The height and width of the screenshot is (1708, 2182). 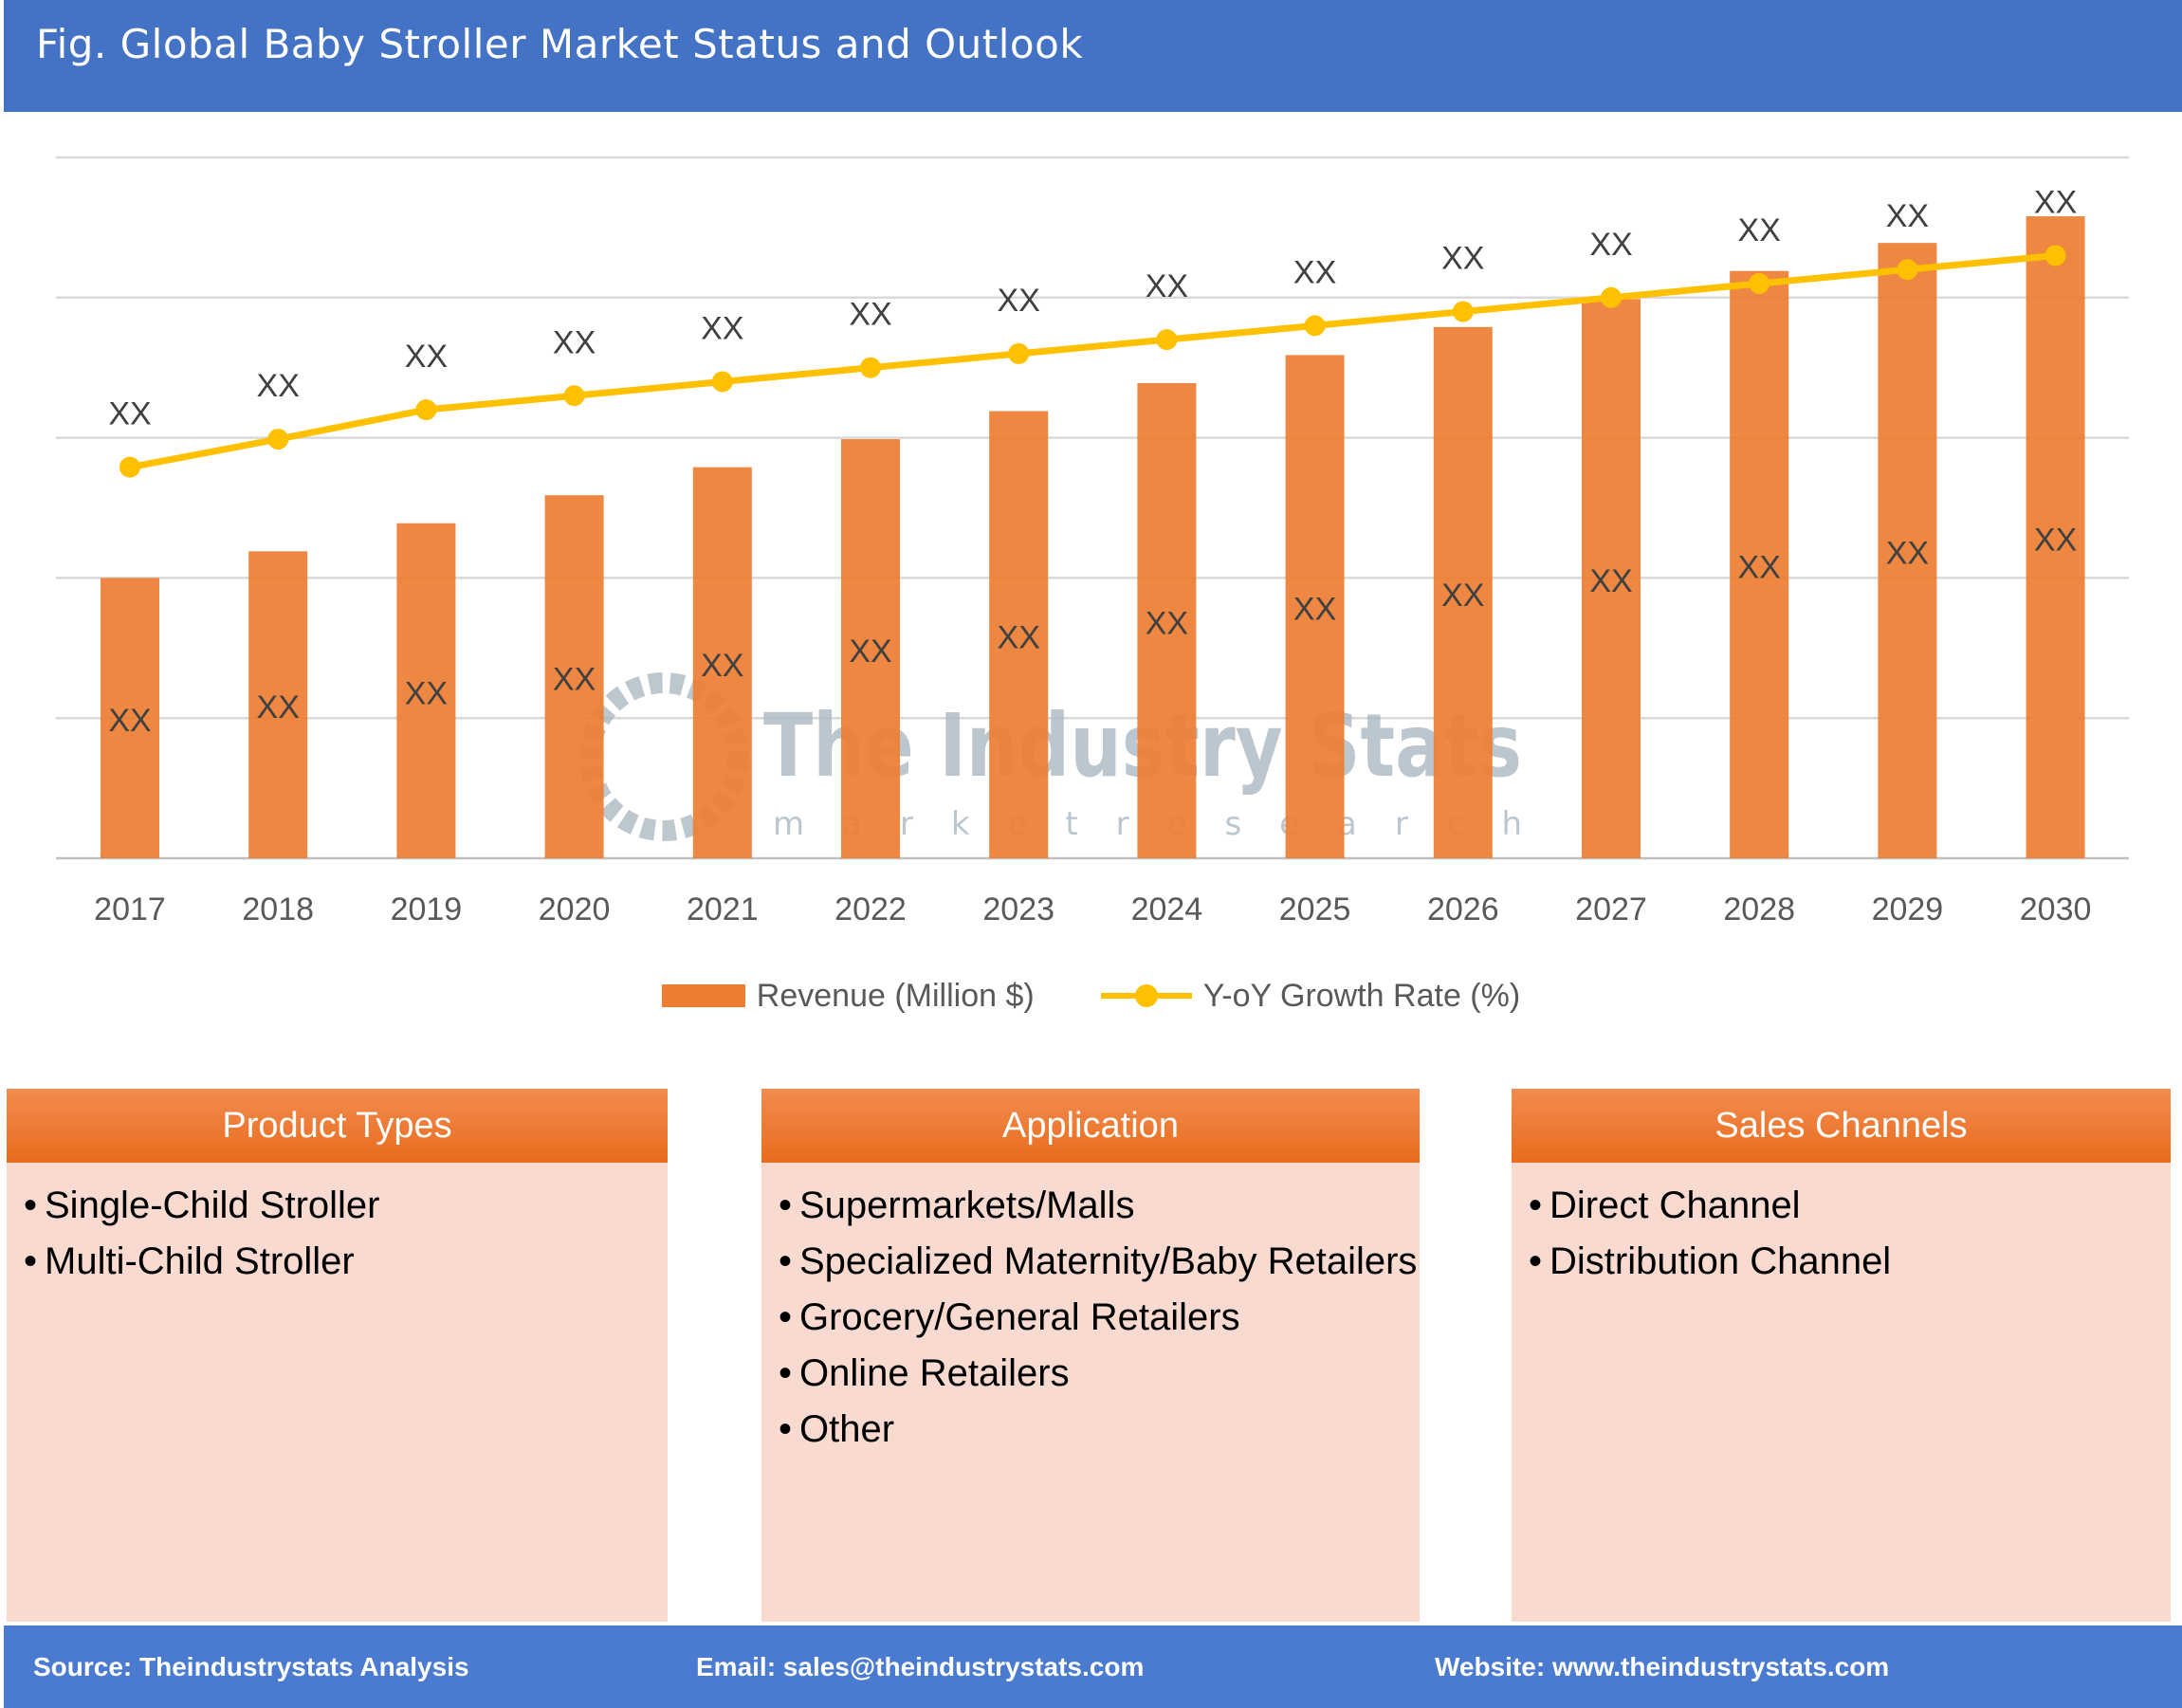 I want to click on legend-item-growth: Y-oY Growth Rate (%), so click(x=1310, y=996).